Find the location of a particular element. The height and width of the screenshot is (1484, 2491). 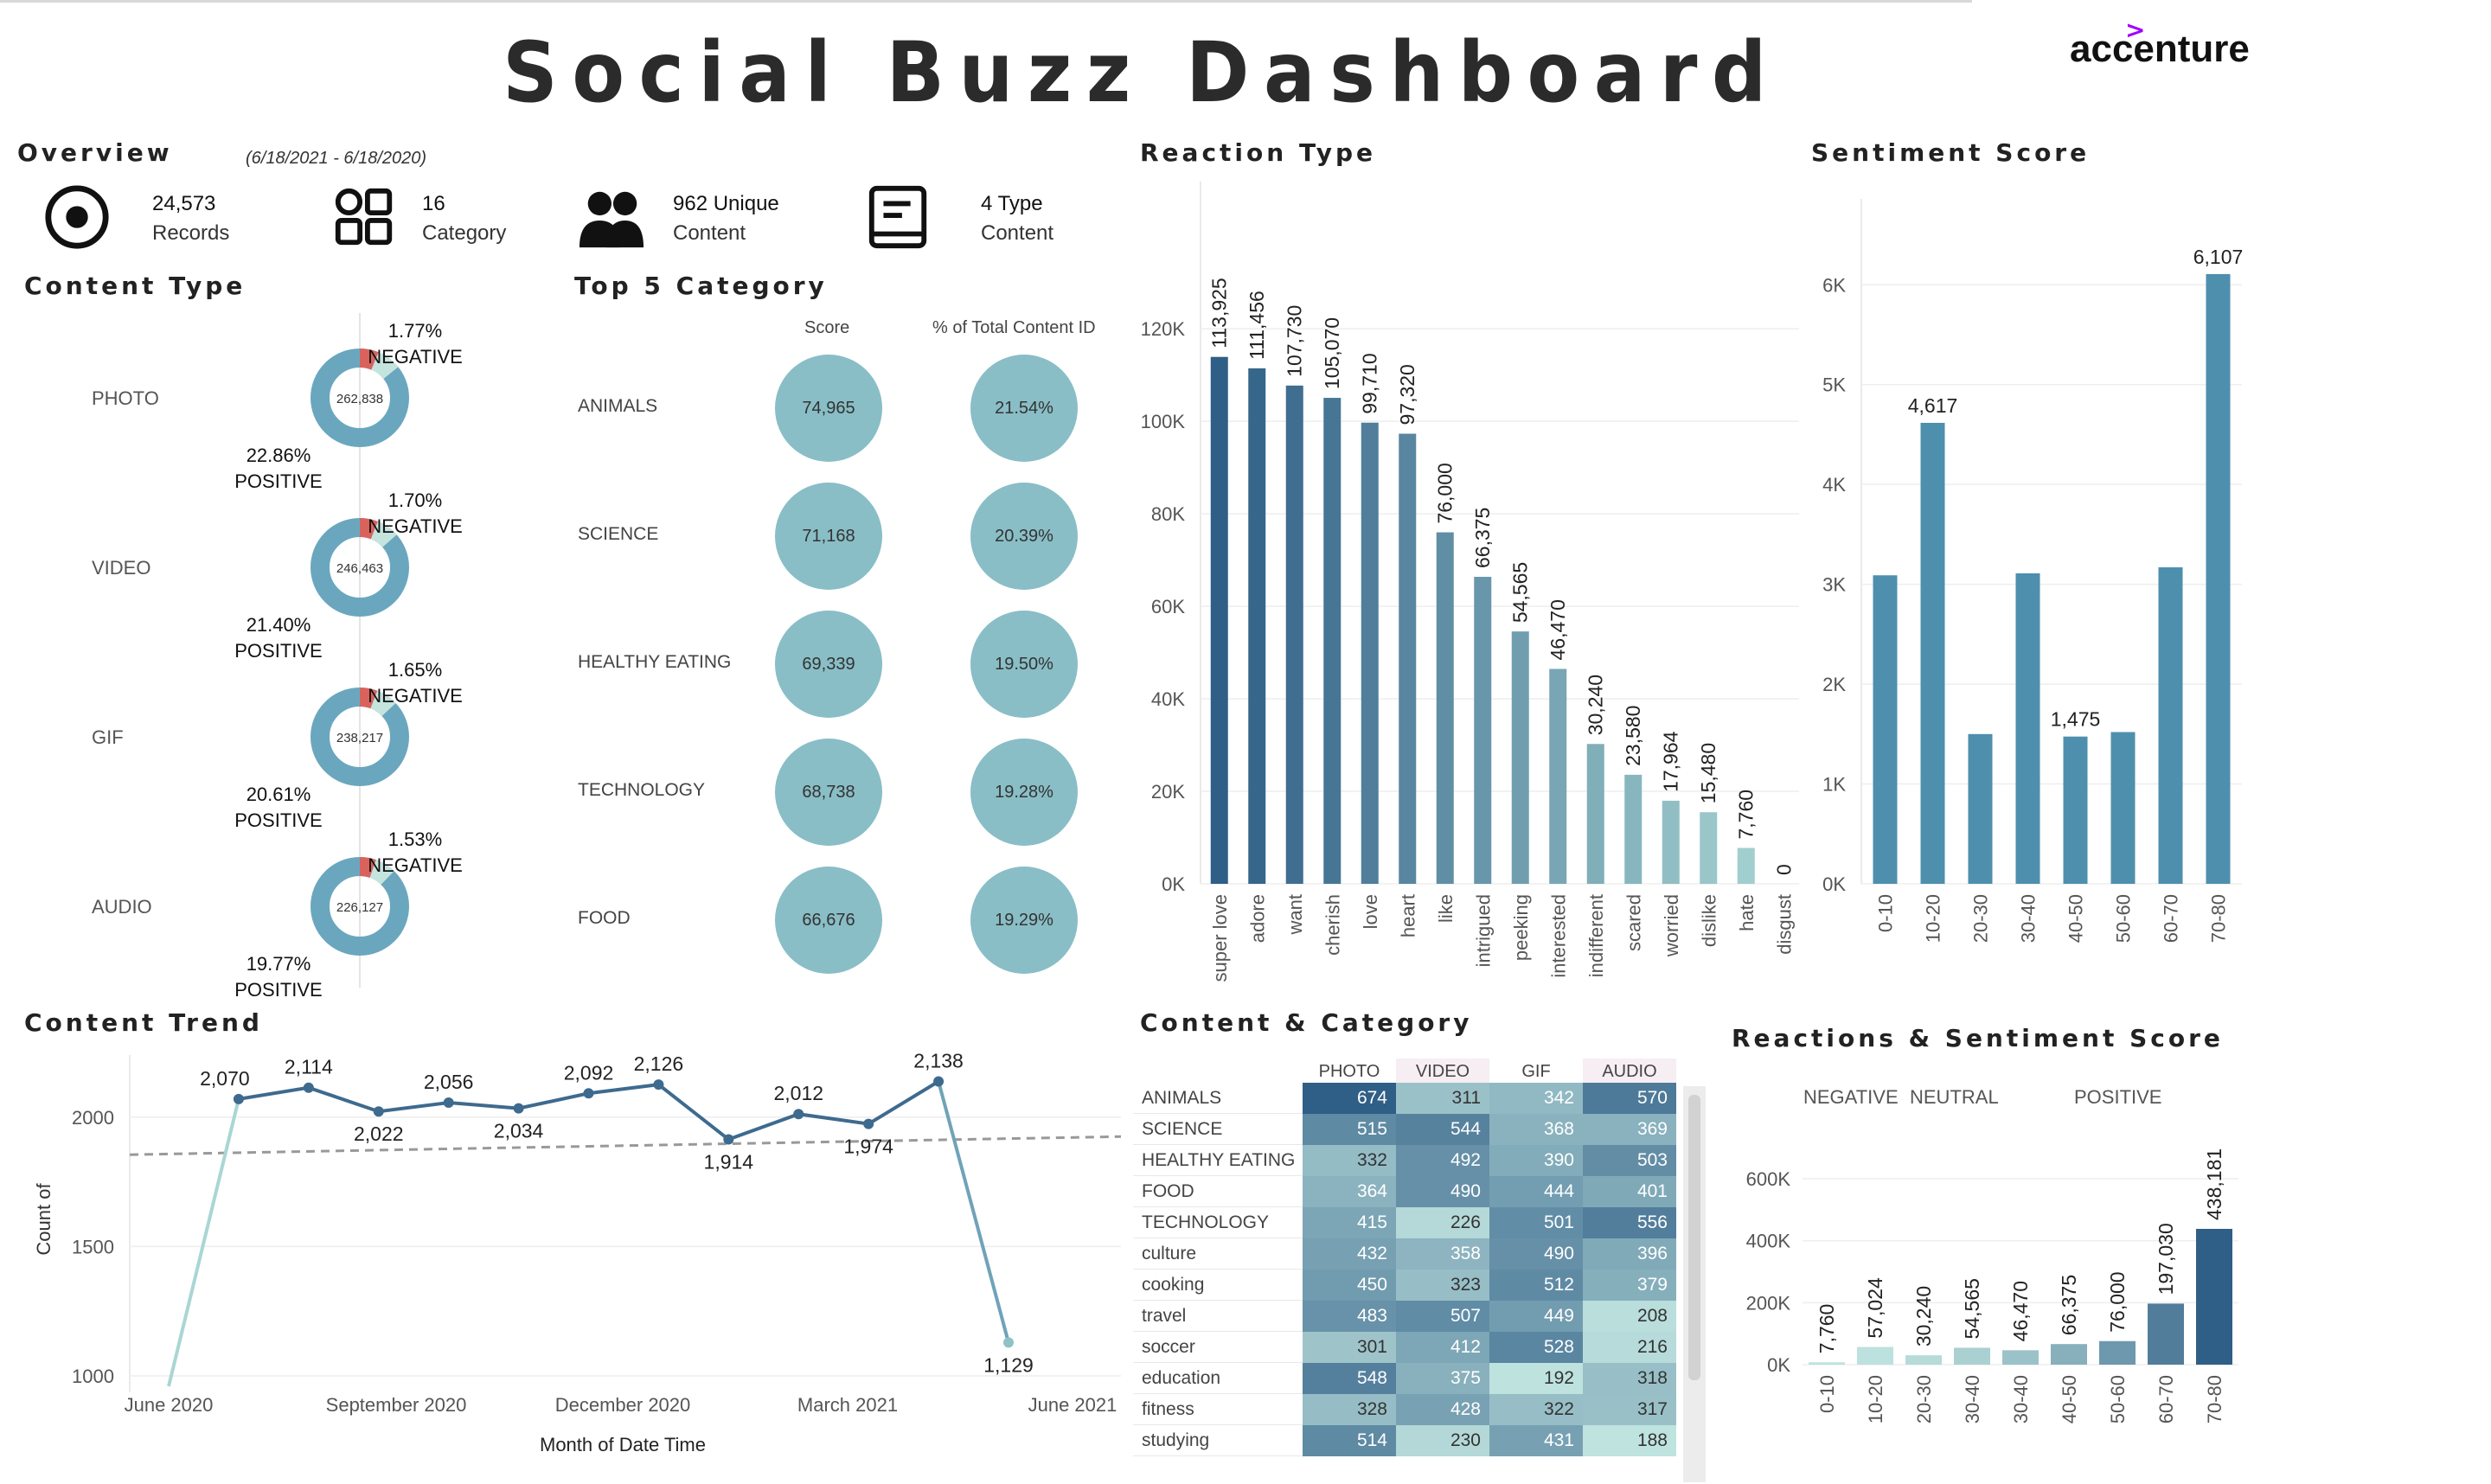

kpi-category-label: Category is located at coordinates (465, 233).